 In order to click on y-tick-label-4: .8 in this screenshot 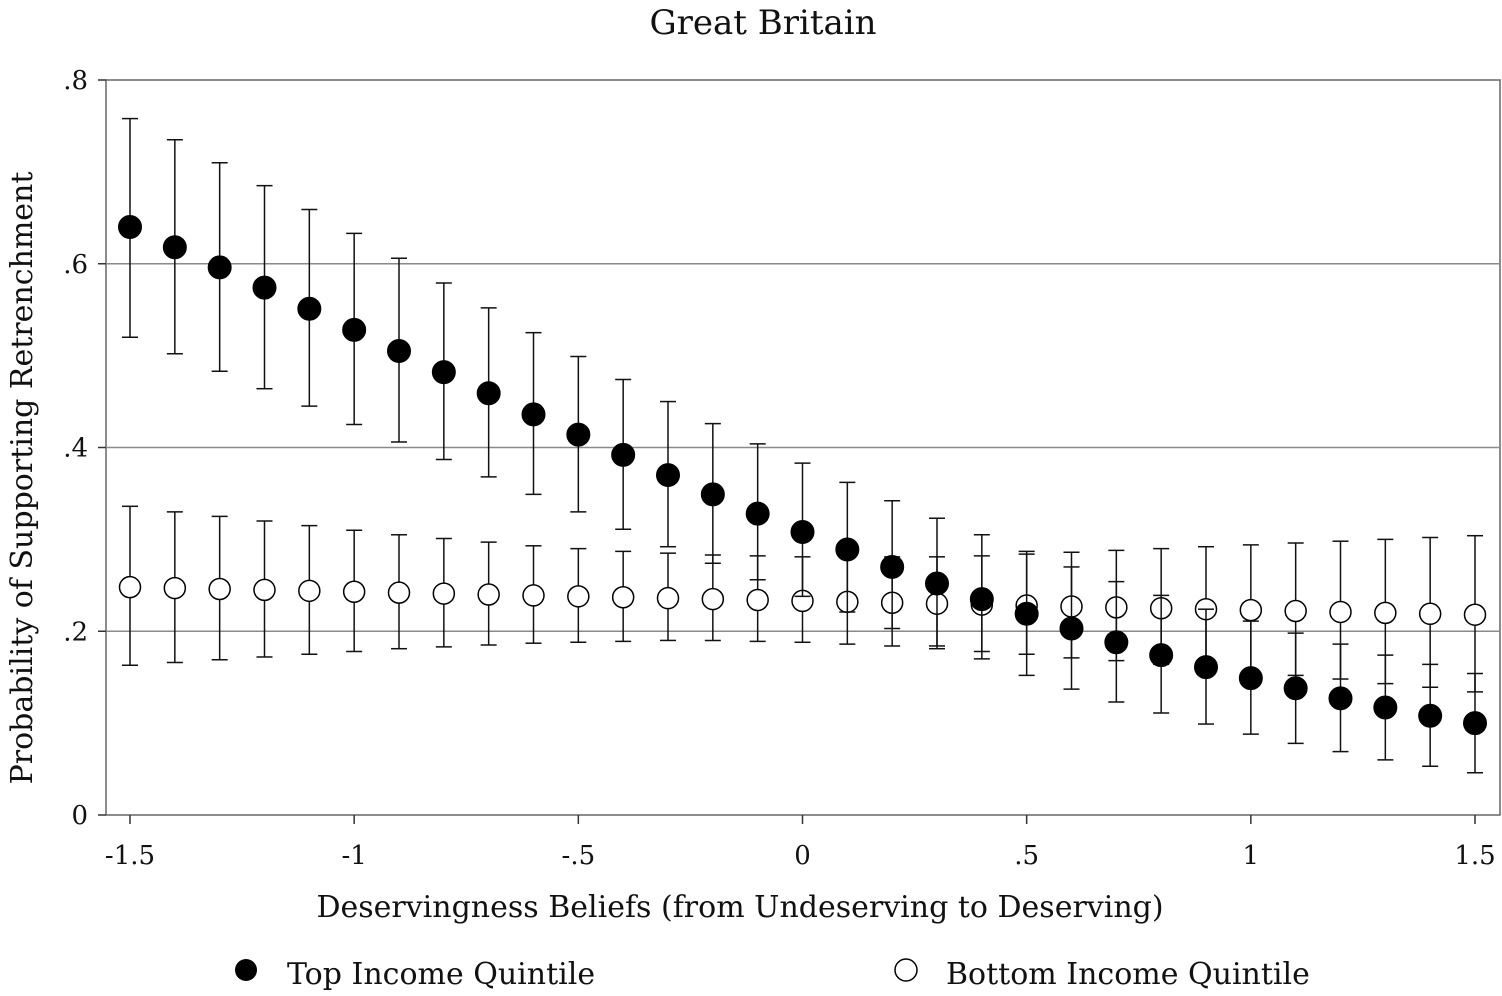, I will do `click(75, 81)`.